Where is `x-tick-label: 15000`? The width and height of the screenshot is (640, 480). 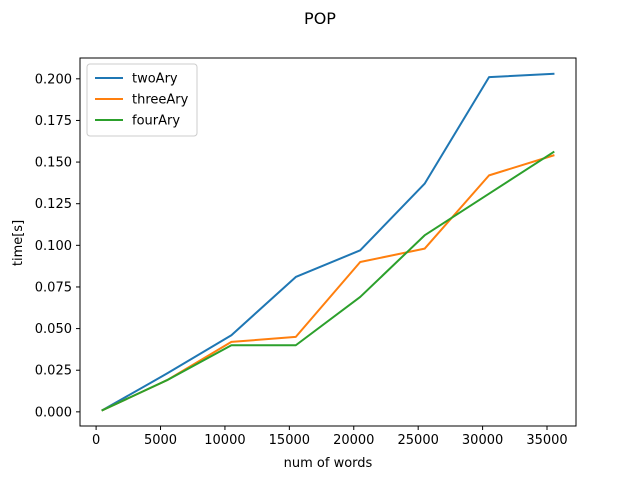 x-tick-label: 15000 is located at coordinates (289, 440).